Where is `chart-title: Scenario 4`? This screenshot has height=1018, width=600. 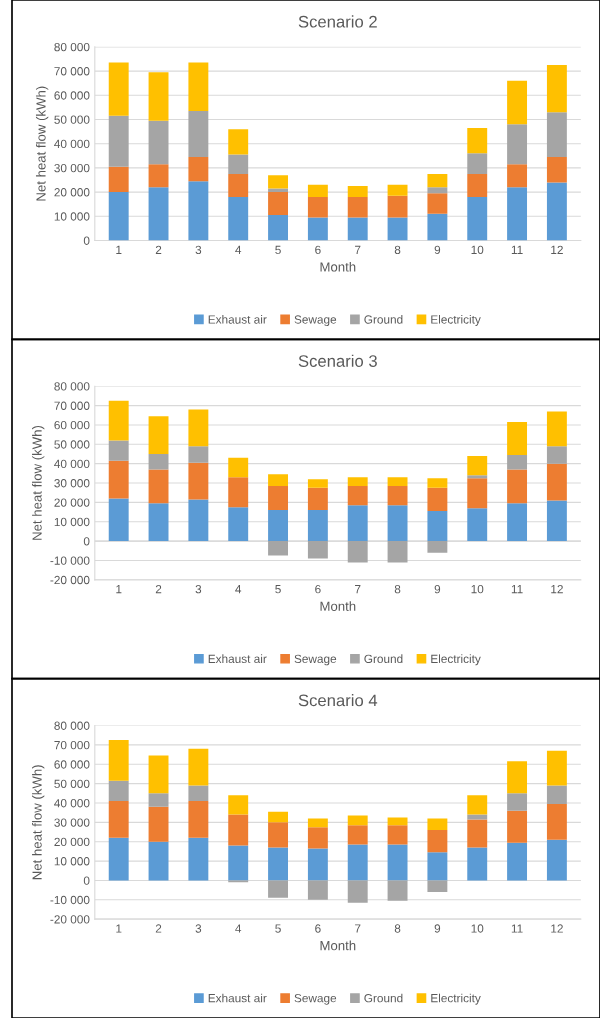 chart-title: Scenario 4 is located at coordinates (338, 700).